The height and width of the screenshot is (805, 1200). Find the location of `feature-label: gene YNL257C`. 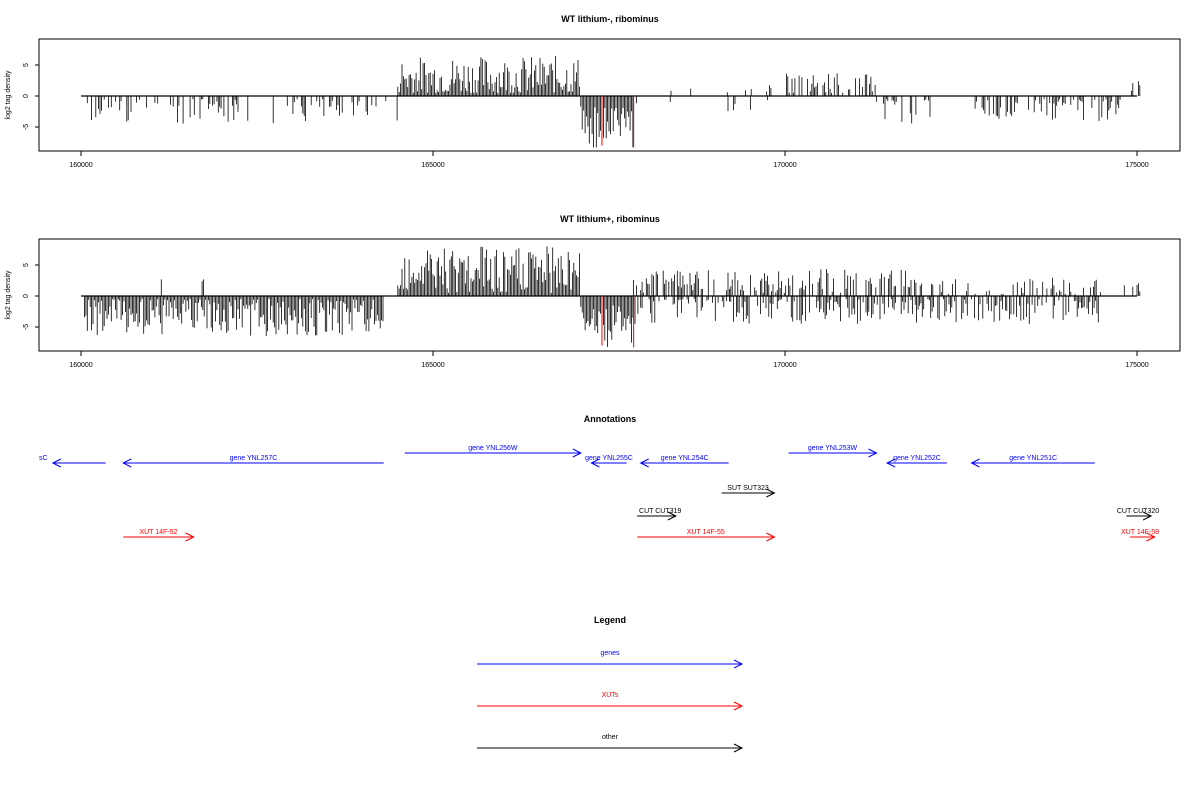

feature-label: gene YNL257C is located at coordinates (254, 458).